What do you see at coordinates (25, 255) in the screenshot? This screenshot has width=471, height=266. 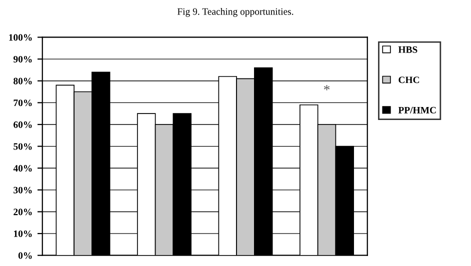 I see `y-tick-label: 0%` at bounding box center [25, 255].